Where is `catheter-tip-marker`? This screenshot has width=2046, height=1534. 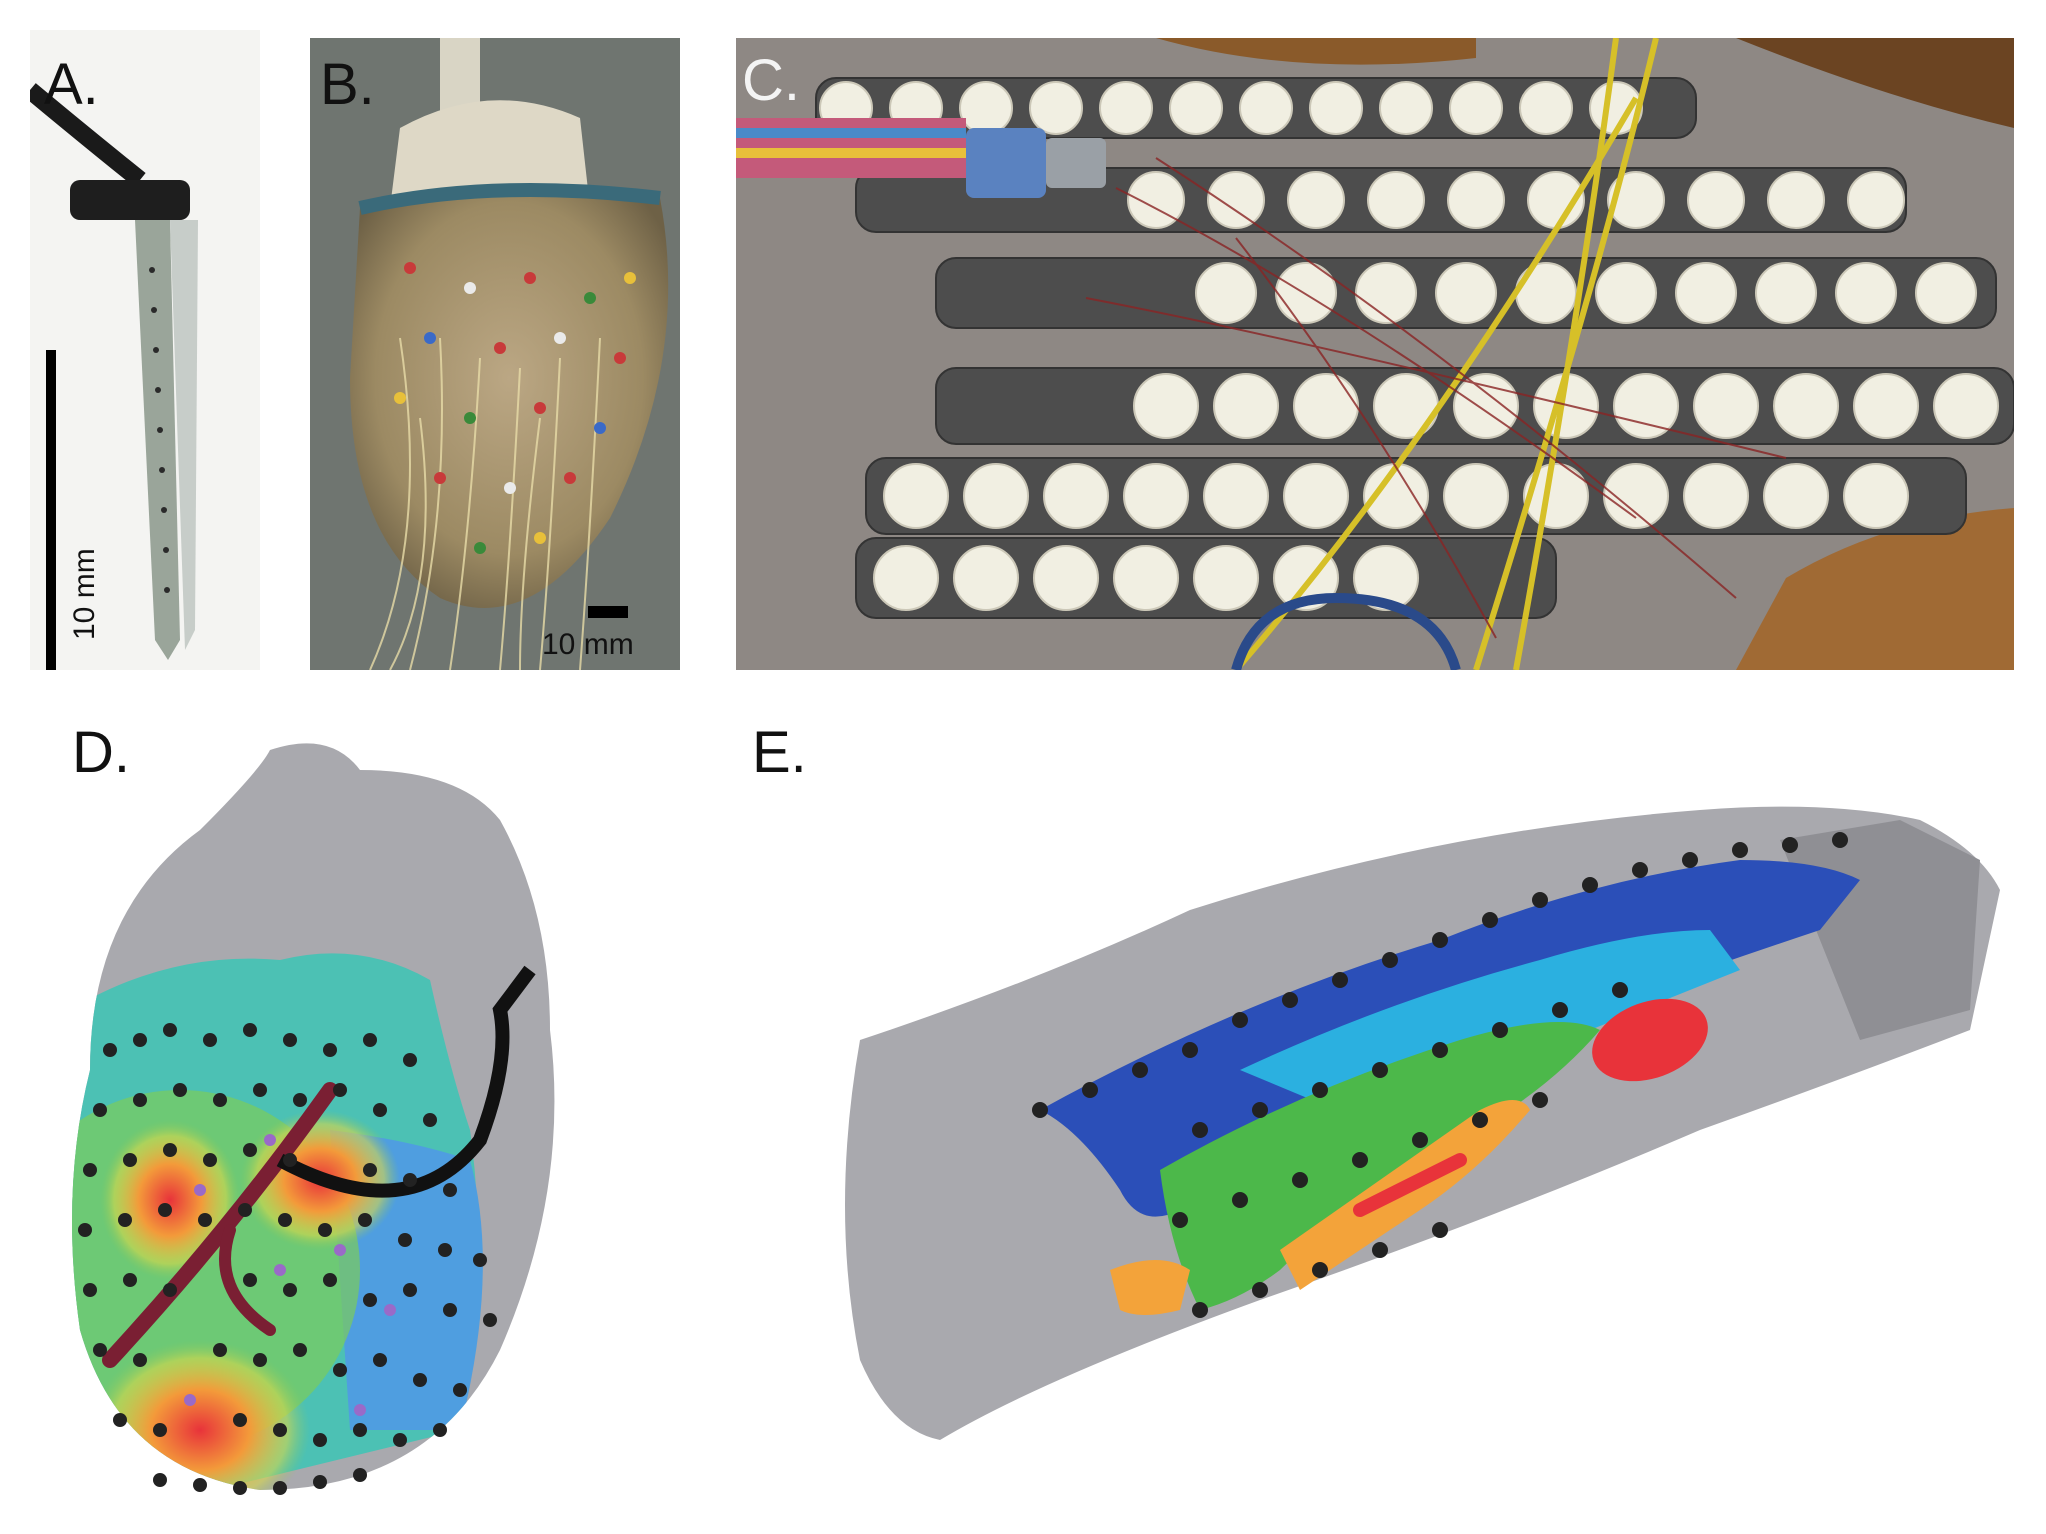
catheter-tip-marker is located at coordinates (1650, 1040).